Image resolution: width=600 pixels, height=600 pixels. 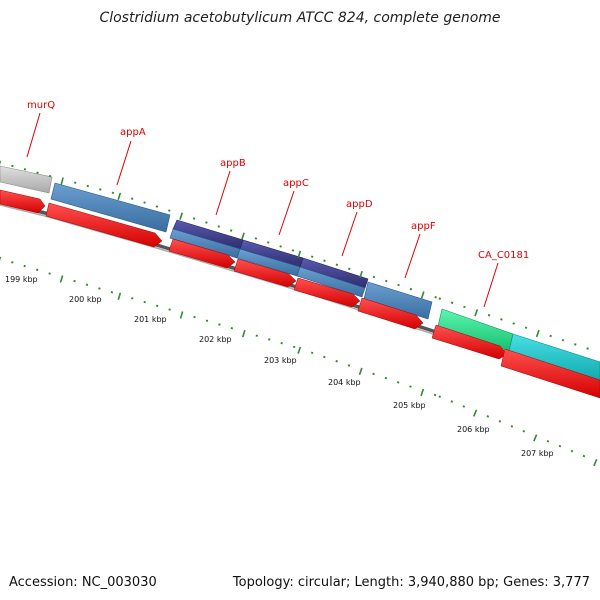 What do you see at coordinates (423, 226) in the screenshot?
I see `gene-label-appF: appF` at bounding box center [423, 226].